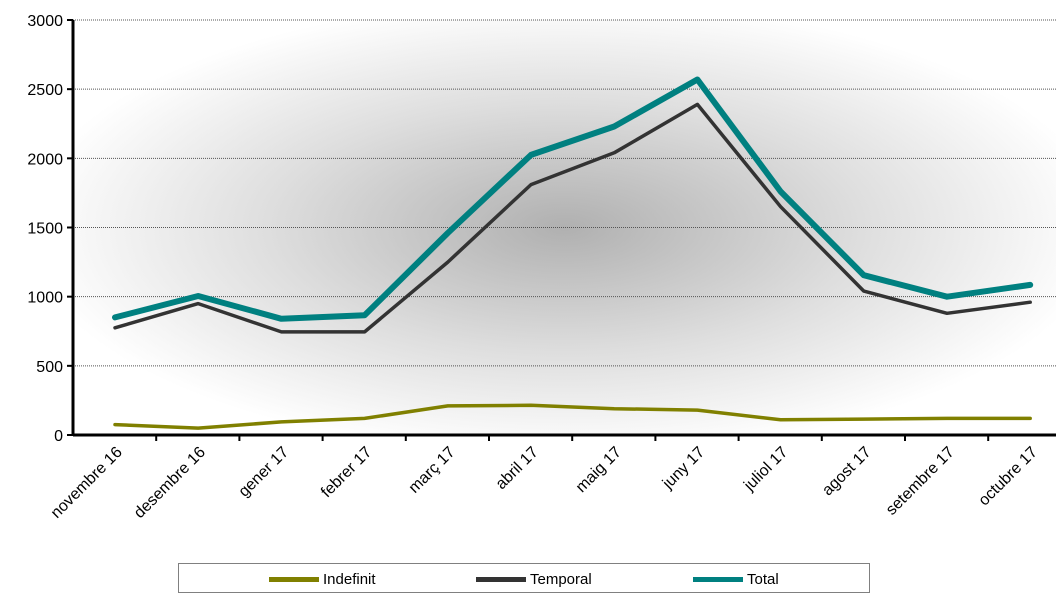 The height and width of the screenshot is (593, 1056). I want to click on x-tick-label: setembre 17, so click(920, 481).